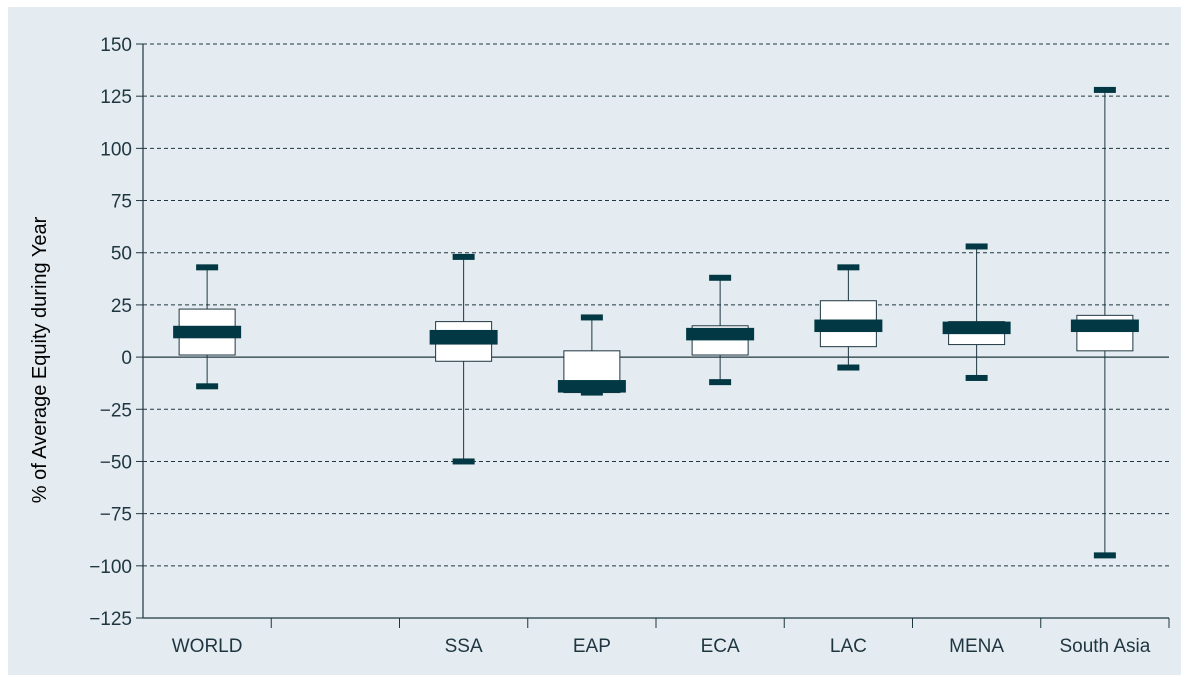 Image resolution: width=1183 pixels, height=683 pixels. I want to click on box-mena, so click(976, 312).